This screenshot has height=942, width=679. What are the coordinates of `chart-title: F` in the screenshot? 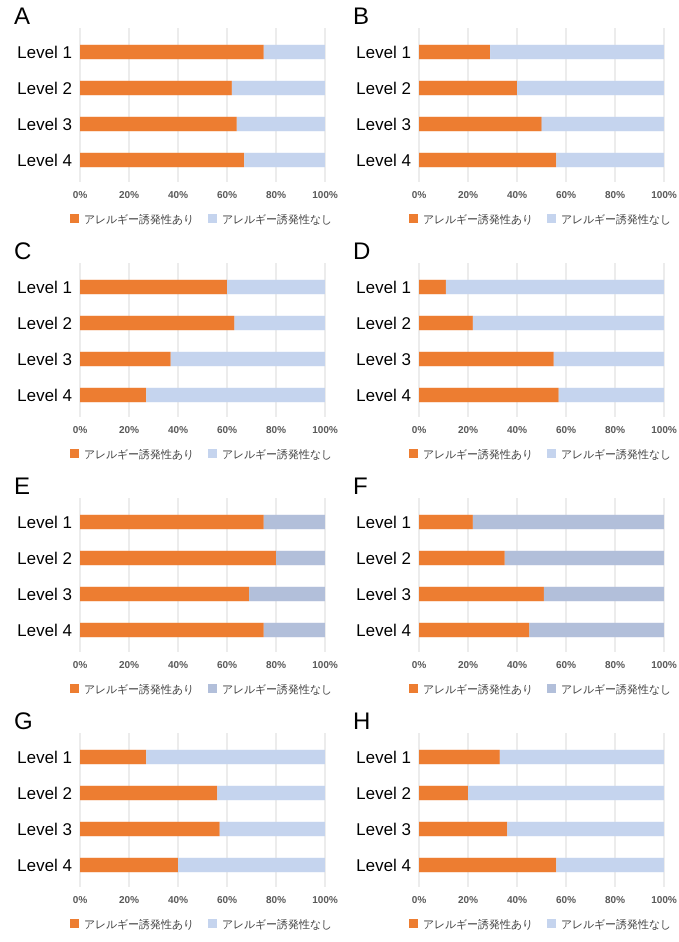 It's located at (360, 486).